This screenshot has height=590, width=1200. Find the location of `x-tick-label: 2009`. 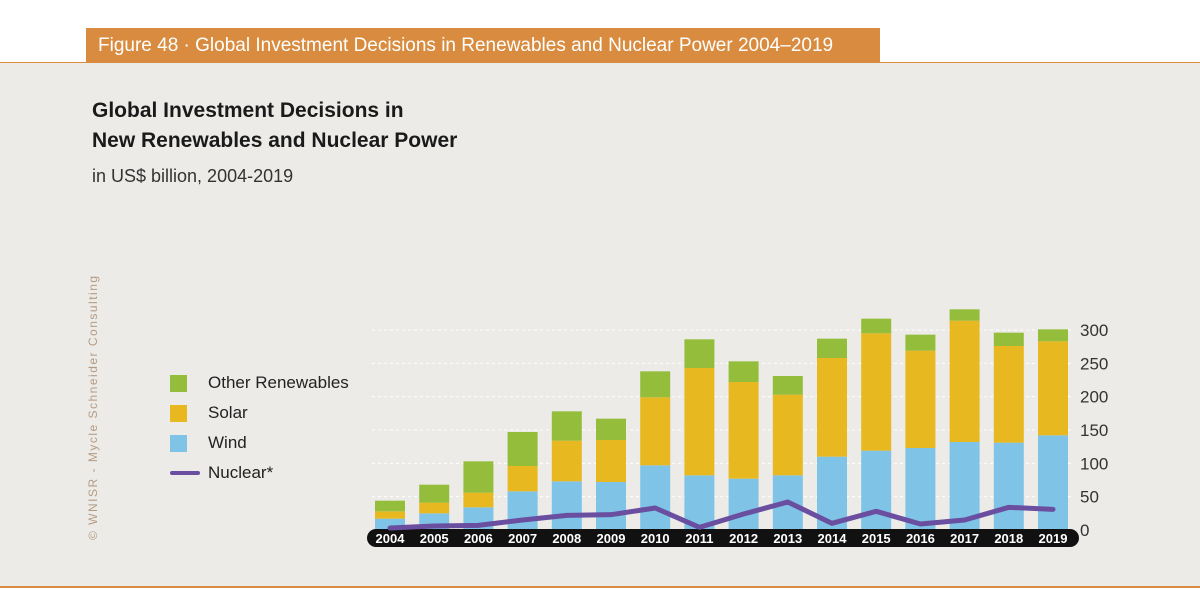

x-tick-label: 2009 is located at coordinates (611, 538).